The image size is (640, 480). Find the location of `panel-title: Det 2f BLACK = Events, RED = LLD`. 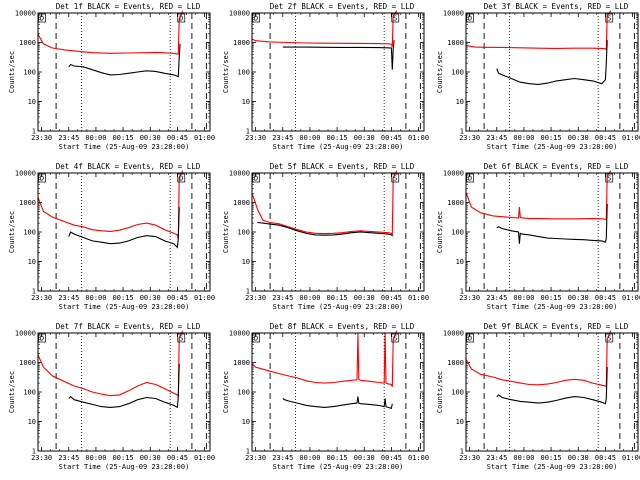

panel-title: Det 2f BLACK = Events, RED = LLD is located at coordinates (342, 6).